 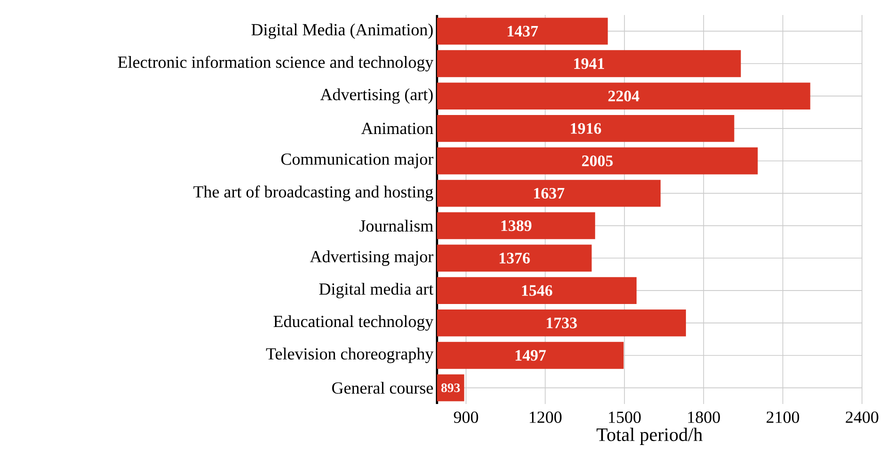 I want to click on y-tick-label: General course, so click(x=382, y=388).